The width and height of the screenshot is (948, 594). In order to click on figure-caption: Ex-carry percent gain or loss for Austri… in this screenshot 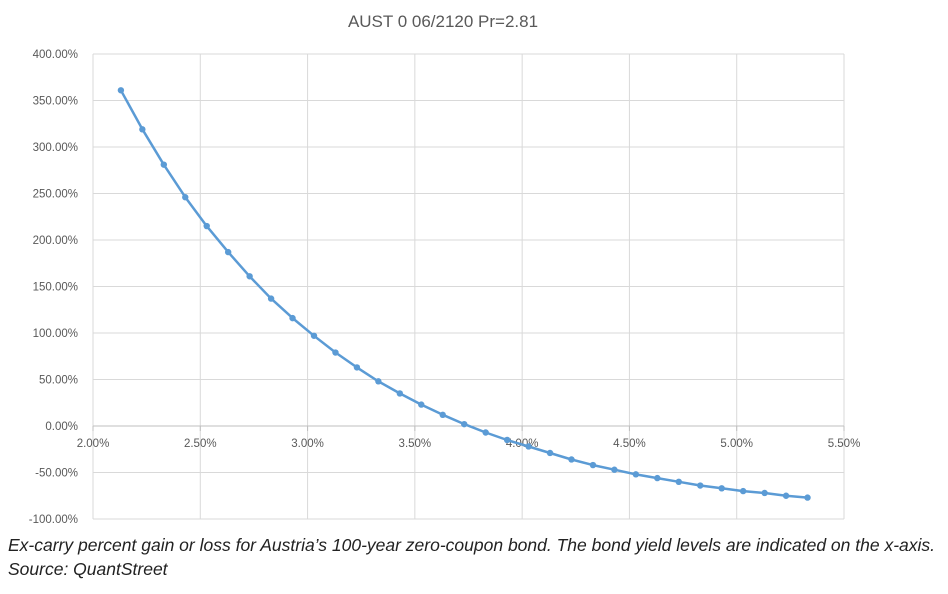, I will do `click(472, 557)`.